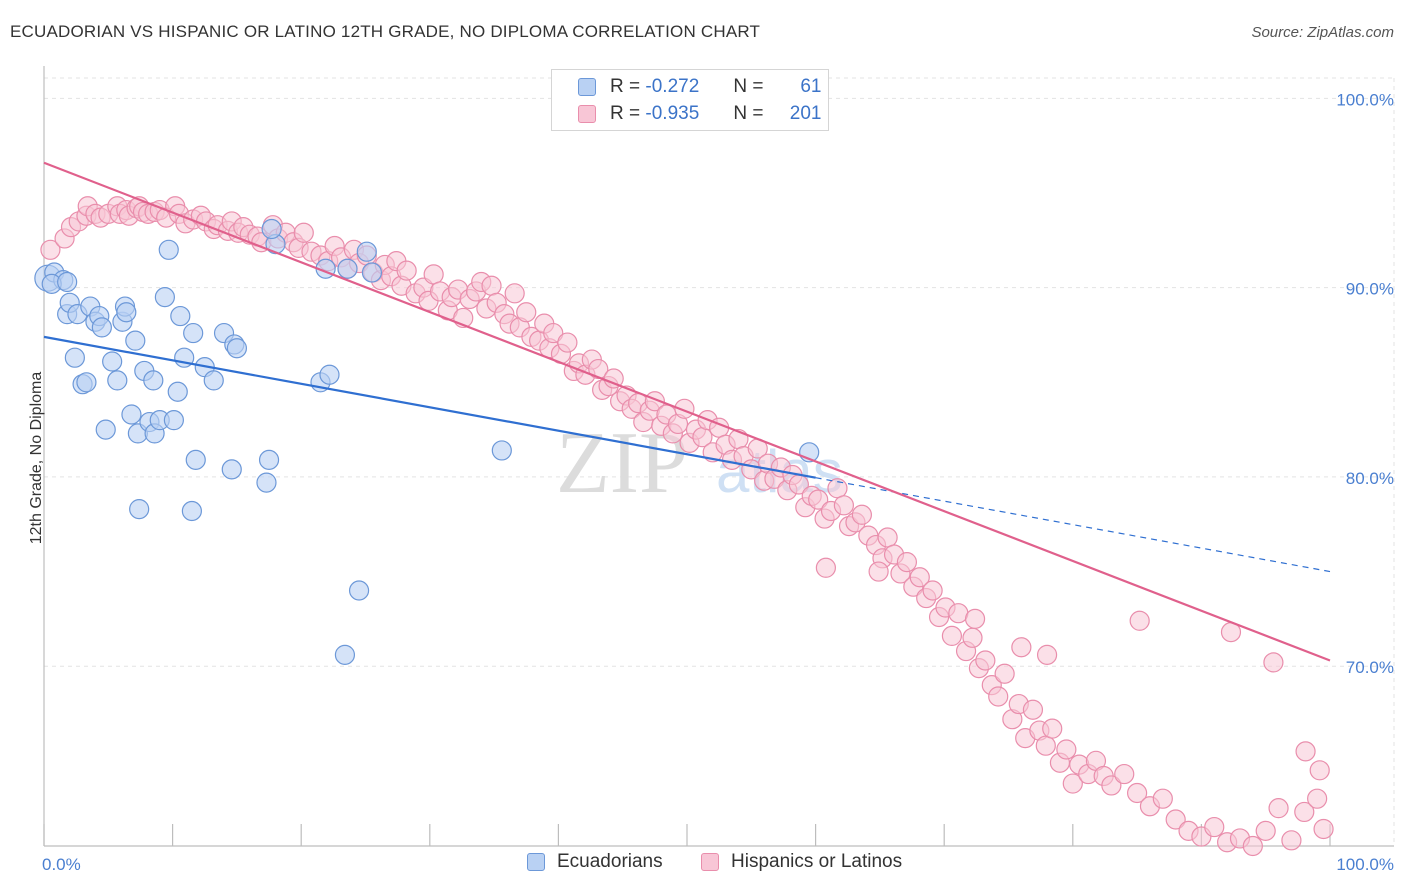 This screenshot has height=892, width=1406. What do you see at coordinates (610, 861) in the screenshot?
I see `legend-label: Ecuadorians` at bounding box center [610, 861].